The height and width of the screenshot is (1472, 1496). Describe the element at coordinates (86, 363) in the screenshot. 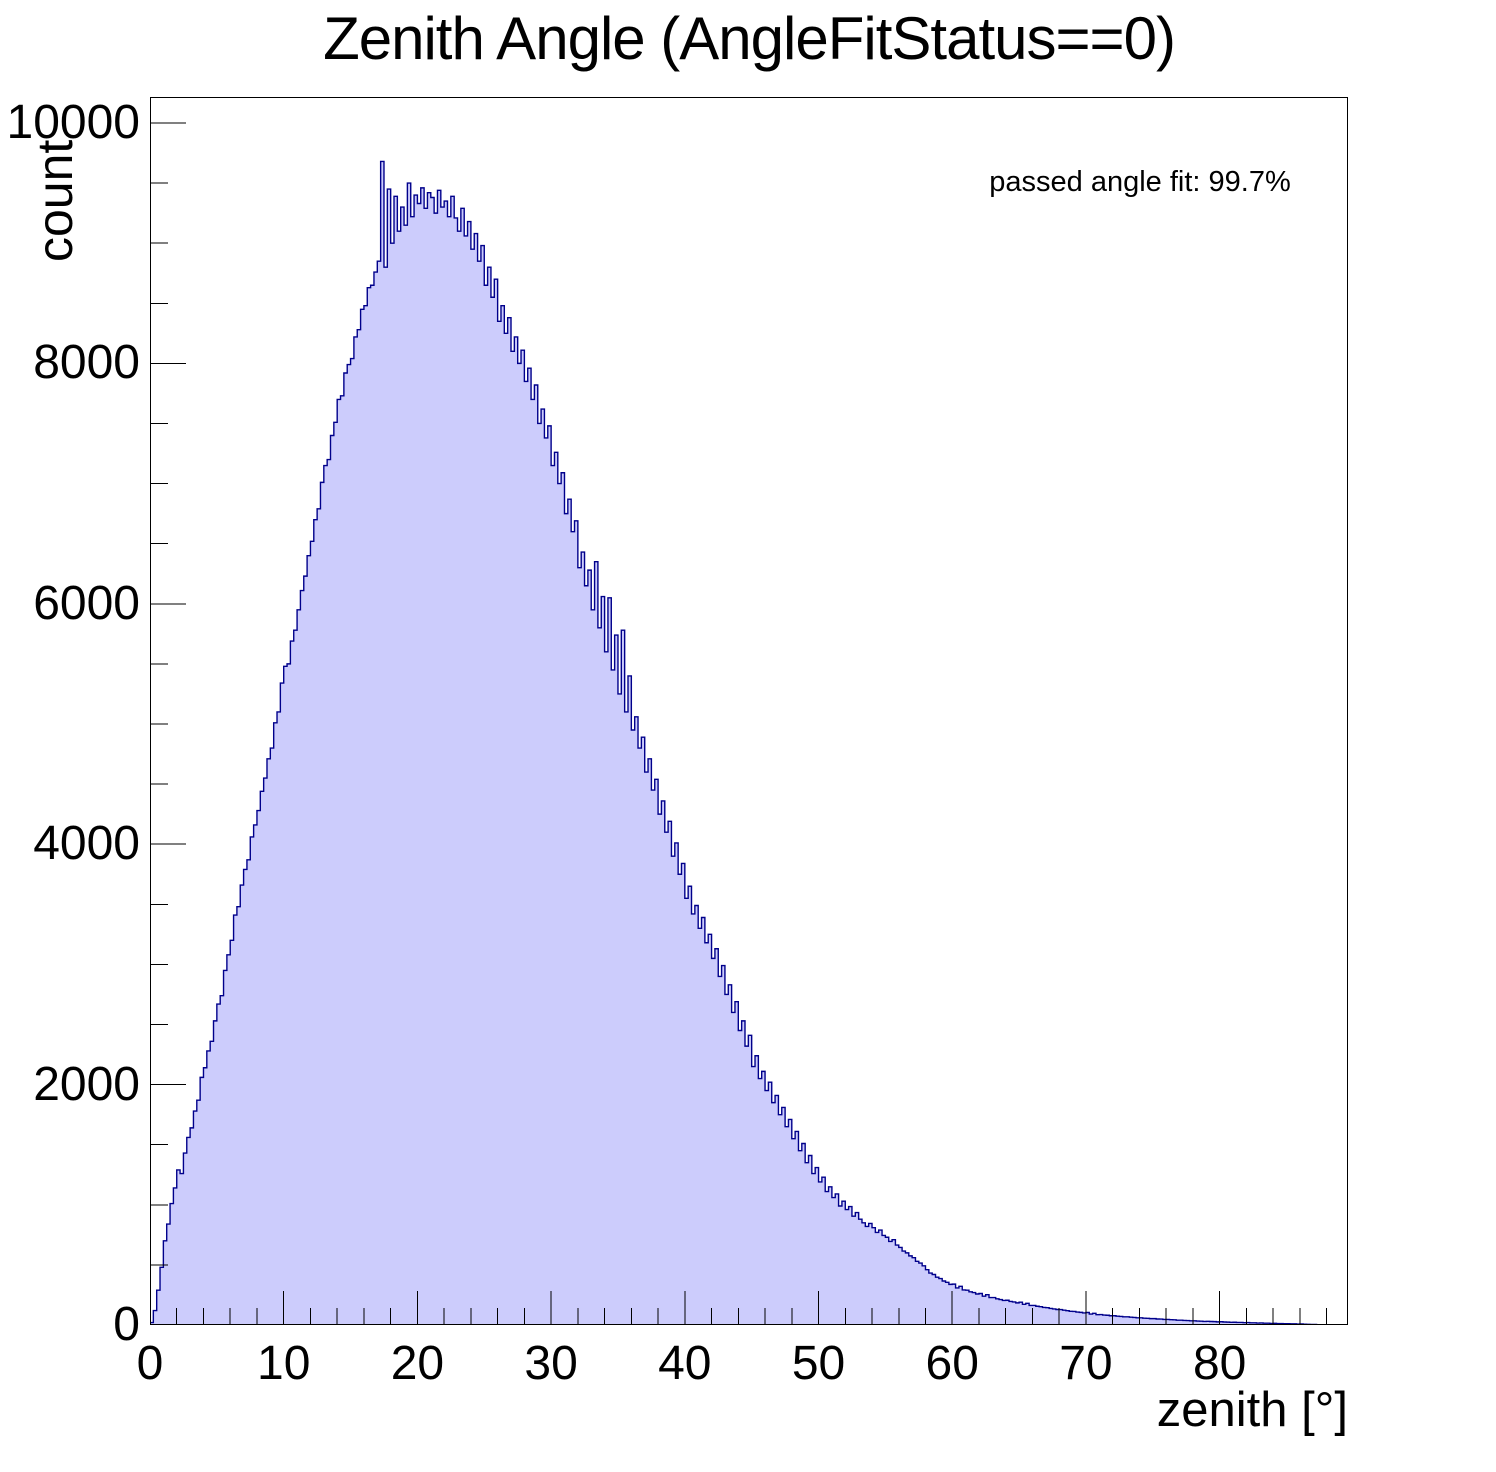

I see `y-tick-label: 8000` at that location.